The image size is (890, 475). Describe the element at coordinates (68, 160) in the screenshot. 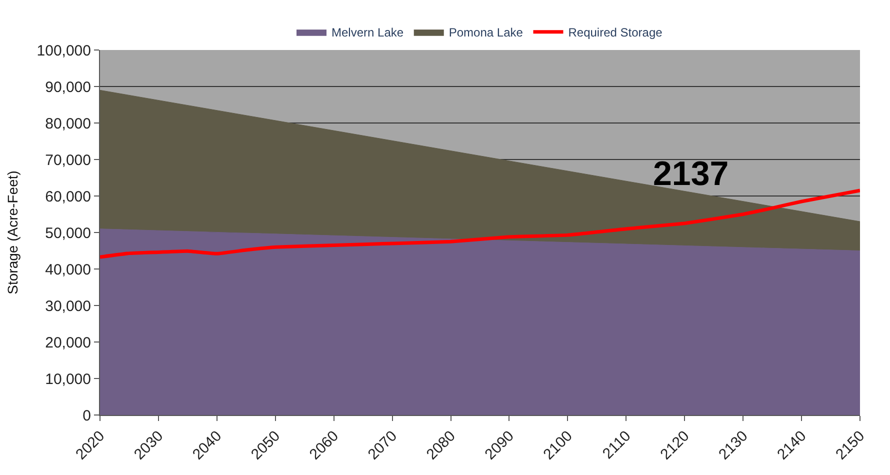

I see `y-tick-label: 70,000` at that location.